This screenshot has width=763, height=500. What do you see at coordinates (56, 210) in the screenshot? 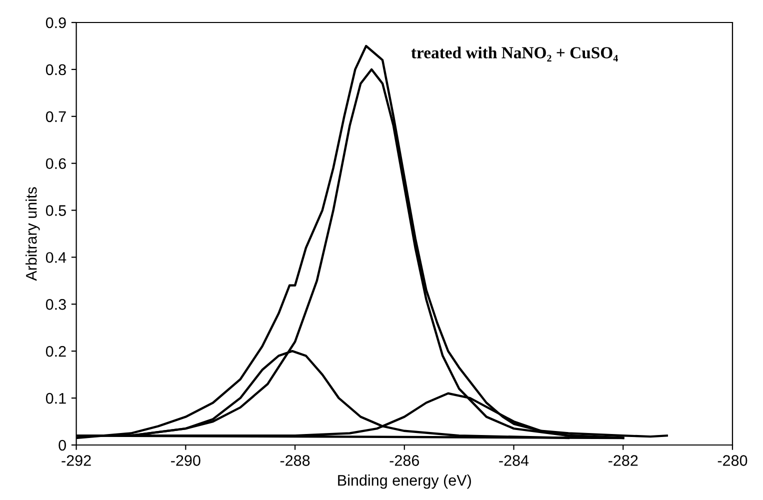
I see `y-tick-label: 0.5` at bounding box center [56, 210].